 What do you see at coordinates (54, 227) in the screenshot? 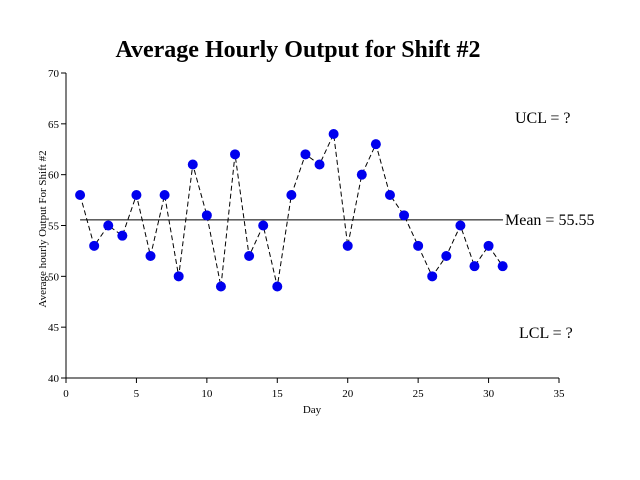
I see `y-tick-label: 55` at bounding box center [54, 227].